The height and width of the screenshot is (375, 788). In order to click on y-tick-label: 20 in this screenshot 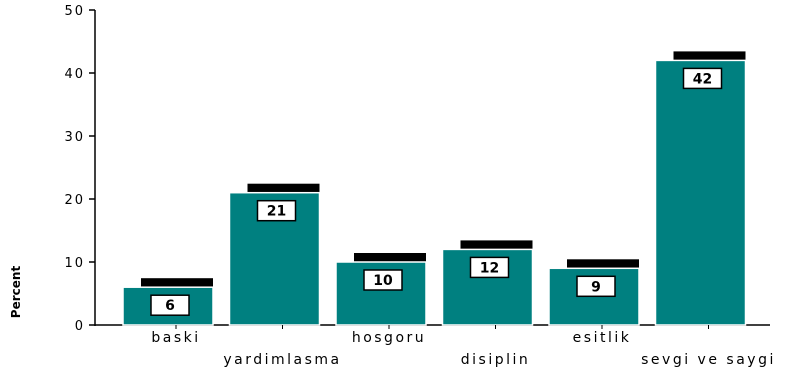, I will do `click(74, 200)`.